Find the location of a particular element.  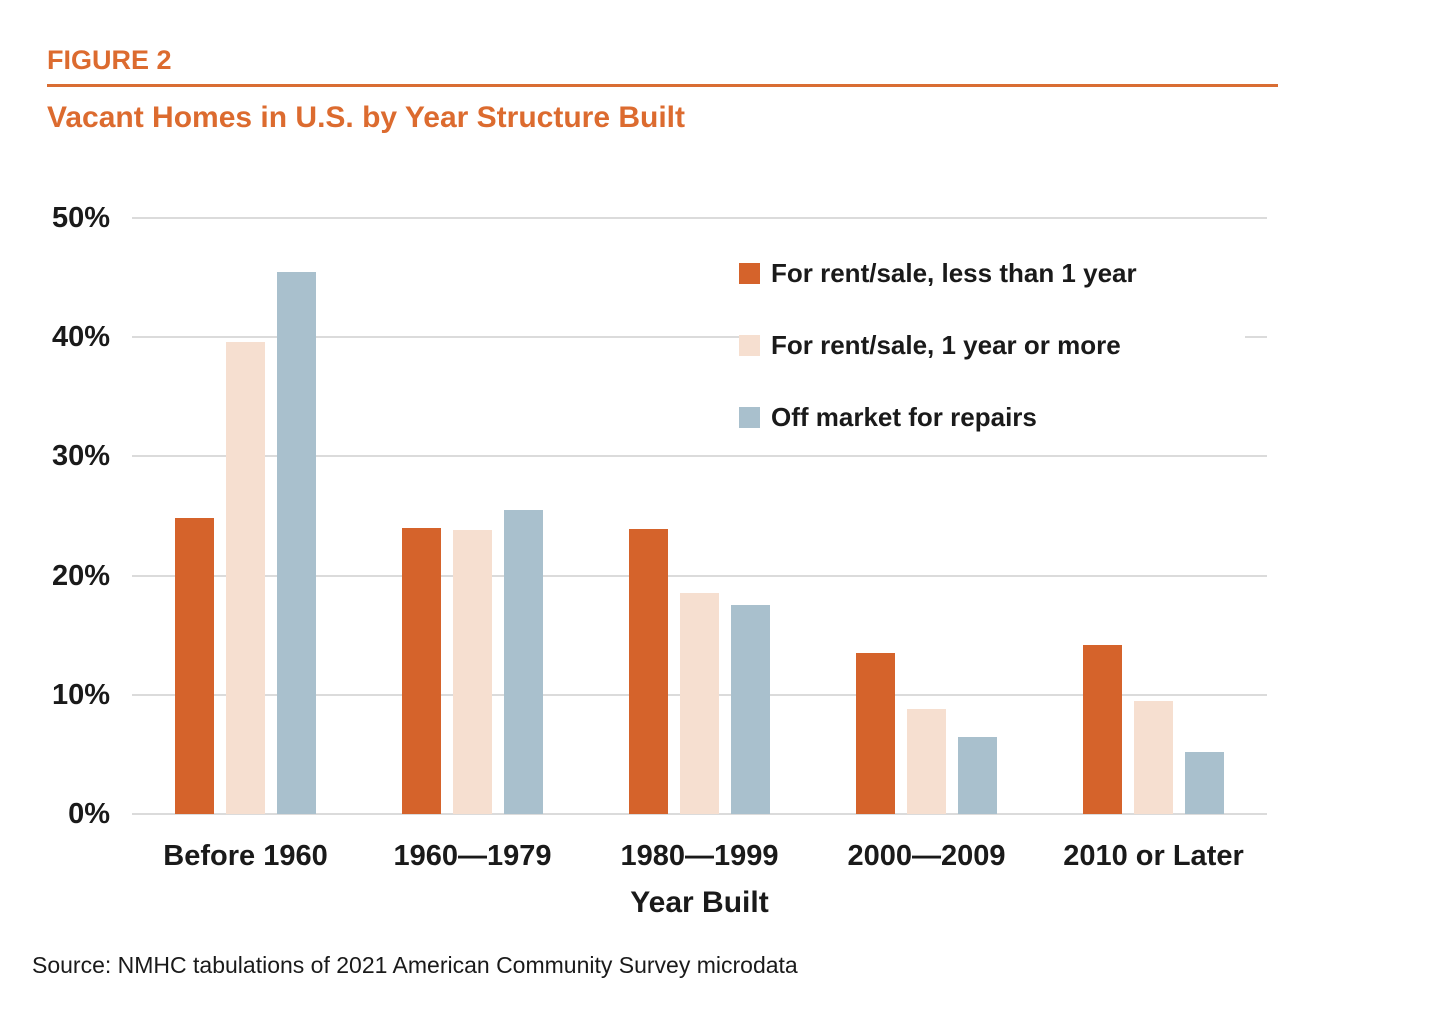

bar-series1-2010-or-later is located at coordinates (1102, 729).